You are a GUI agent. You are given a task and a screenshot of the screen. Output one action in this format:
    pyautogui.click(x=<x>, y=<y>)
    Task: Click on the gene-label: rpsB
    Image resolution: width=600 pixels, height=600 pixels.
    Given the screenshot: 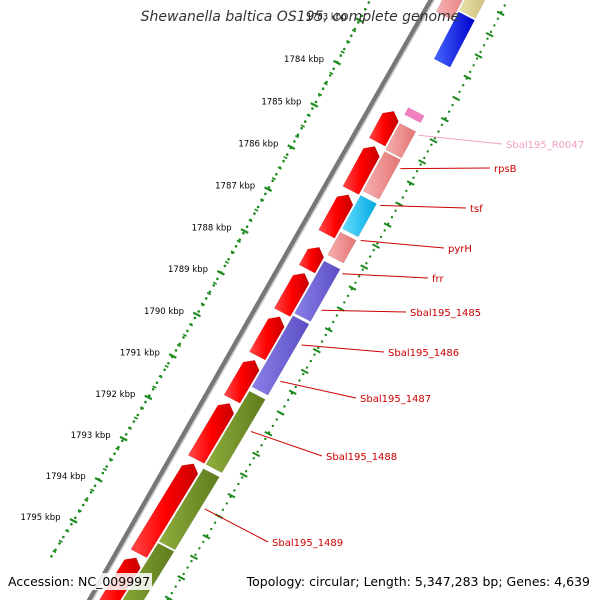 What is the action you would take?
    pyautogui.click(x=505, y=169)
    